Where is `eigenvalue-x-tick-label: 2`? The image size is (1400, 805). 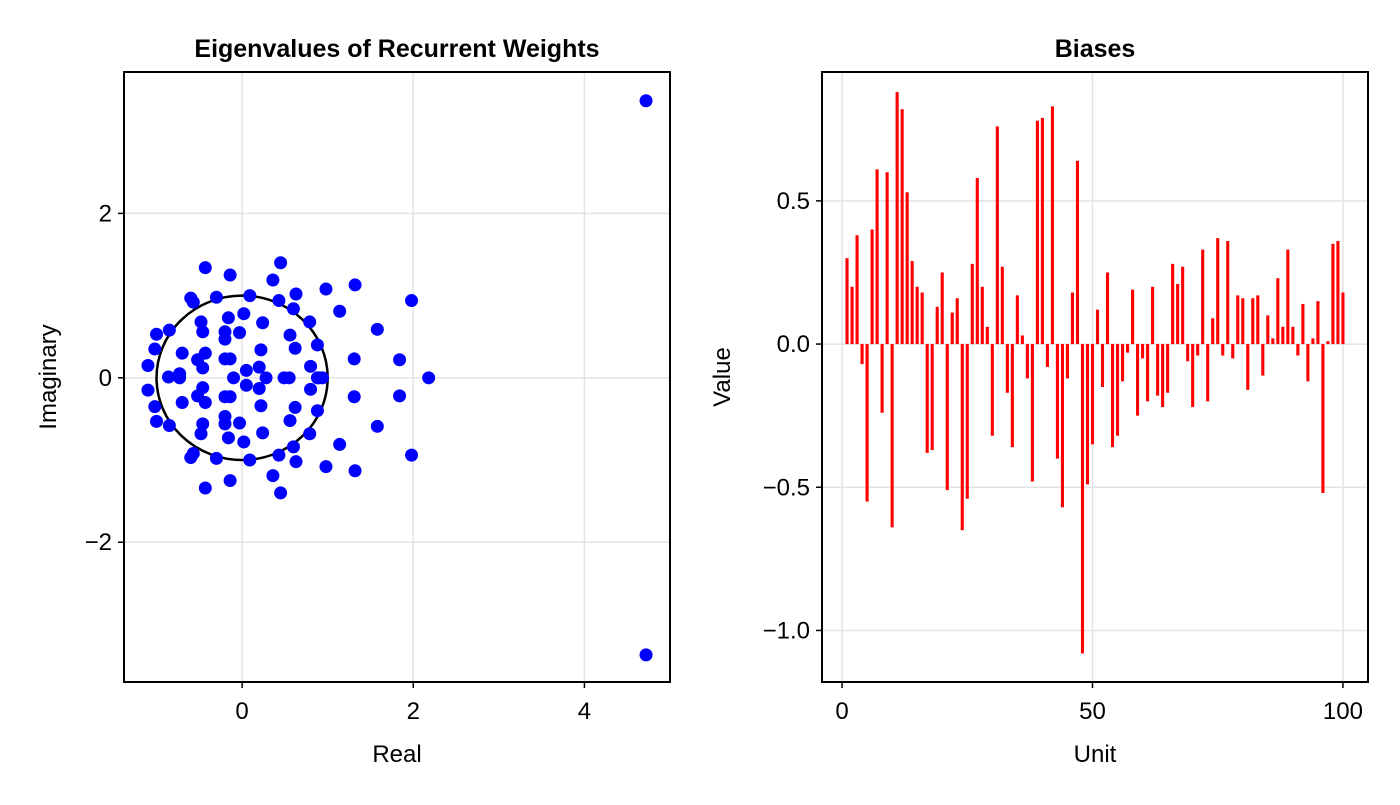 eigenvalue-x-tick-label: 2 is located at coordinates (413, 711).